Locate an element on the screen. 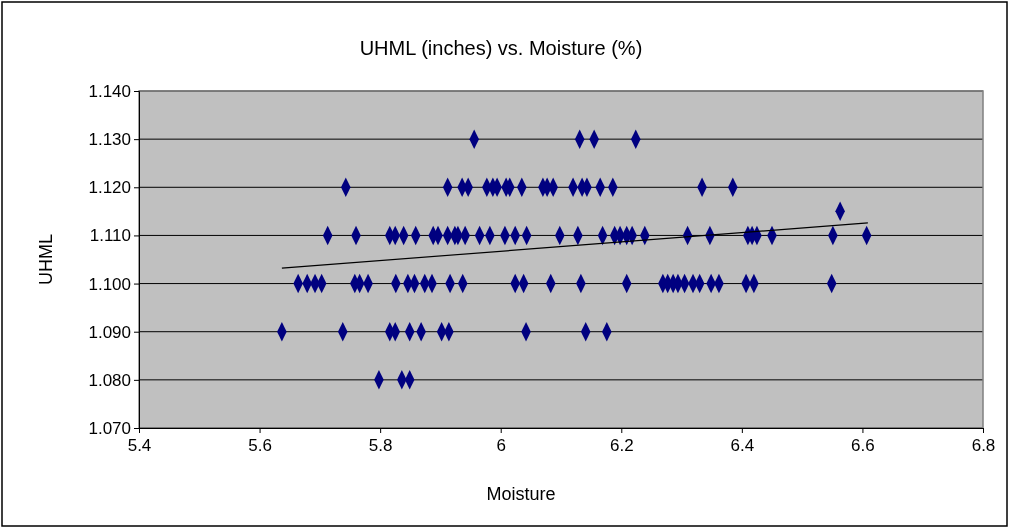 The width and height of the screenshot is (1011, 529). y-tick-label: 1.130 is located at coordinates (109, 140).